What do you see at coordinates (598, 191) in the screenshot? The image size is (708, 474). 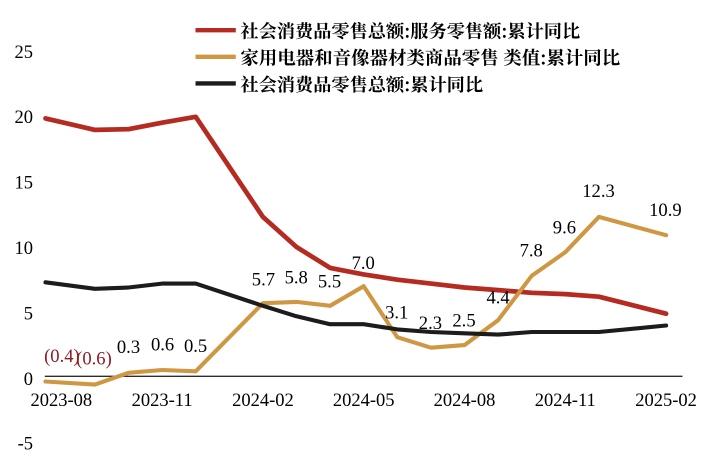 I see `svg-text: 12.3` at bounding box center [598, 191].